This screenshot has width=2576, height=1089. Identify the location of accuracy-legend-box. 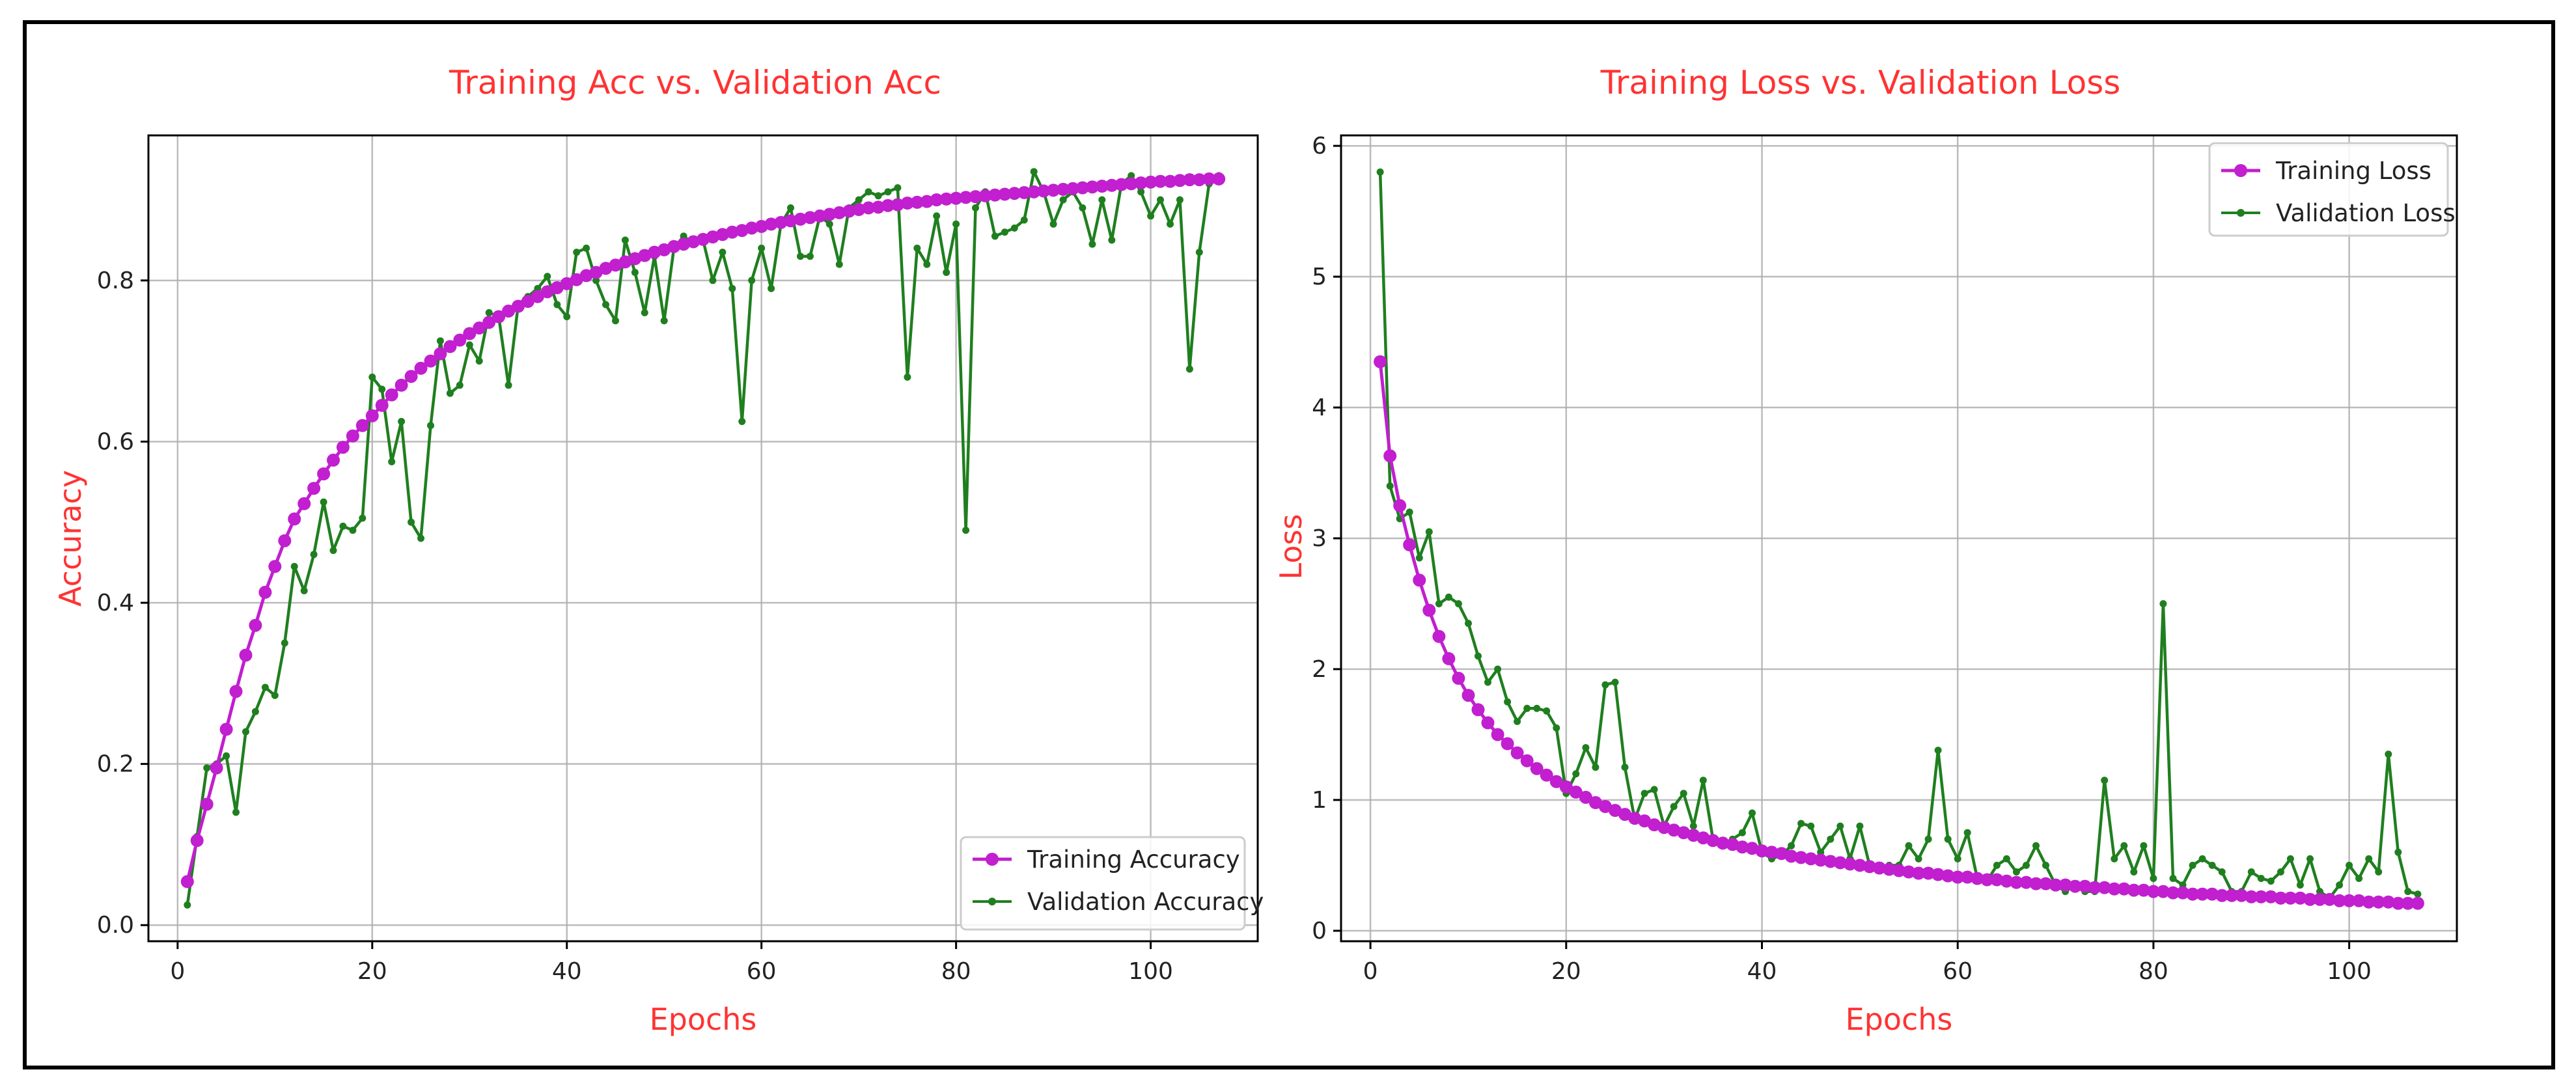
(1103, 883).